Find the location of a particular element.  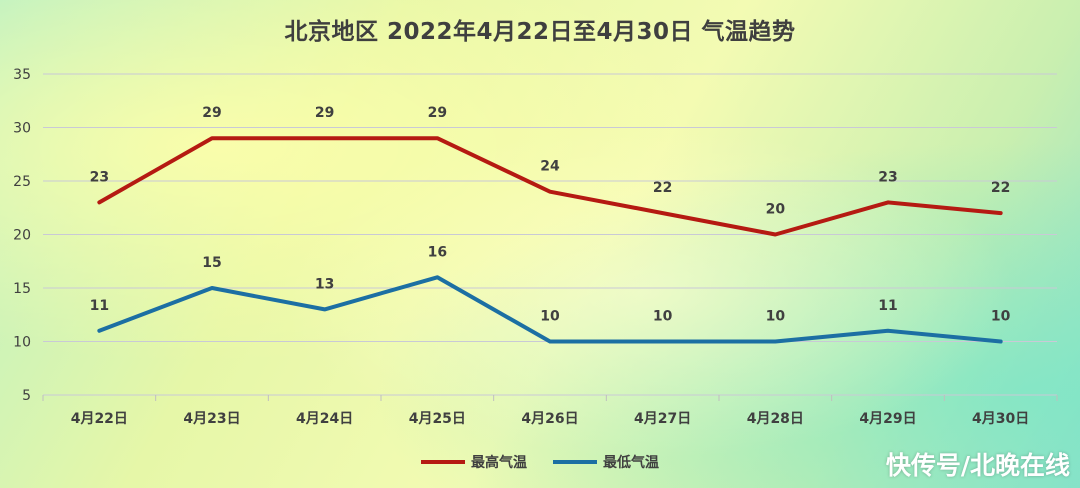

legend-label-high: 最高气温 is located at coordinates (499, 463).